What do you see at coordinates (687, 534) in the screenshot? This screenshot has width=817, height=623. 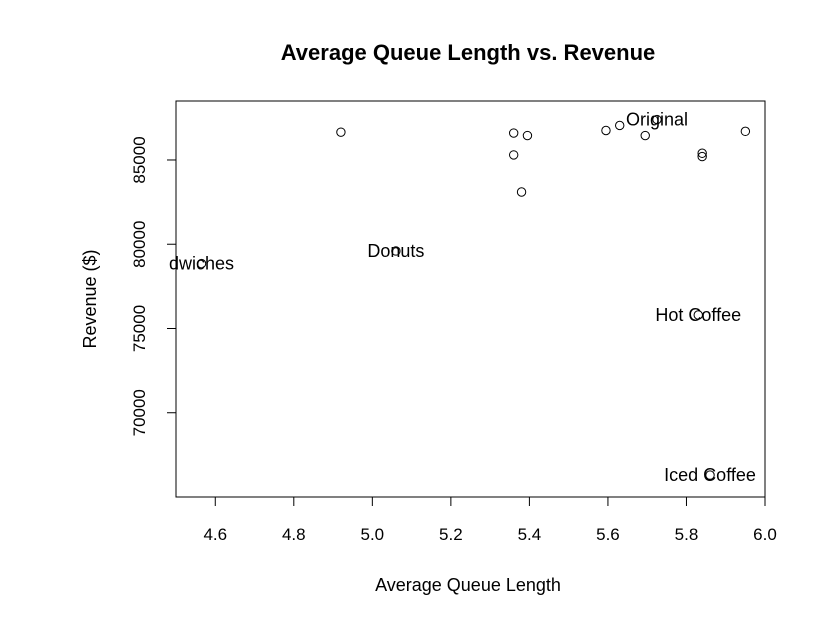 I see `x-tick-label: 5.8` at bounding box center [687, 534].